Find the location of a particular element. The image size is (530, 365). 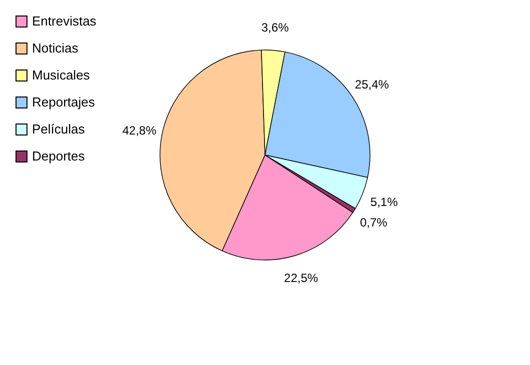

data-label: 5,1% is located at coordinates (384, 201).